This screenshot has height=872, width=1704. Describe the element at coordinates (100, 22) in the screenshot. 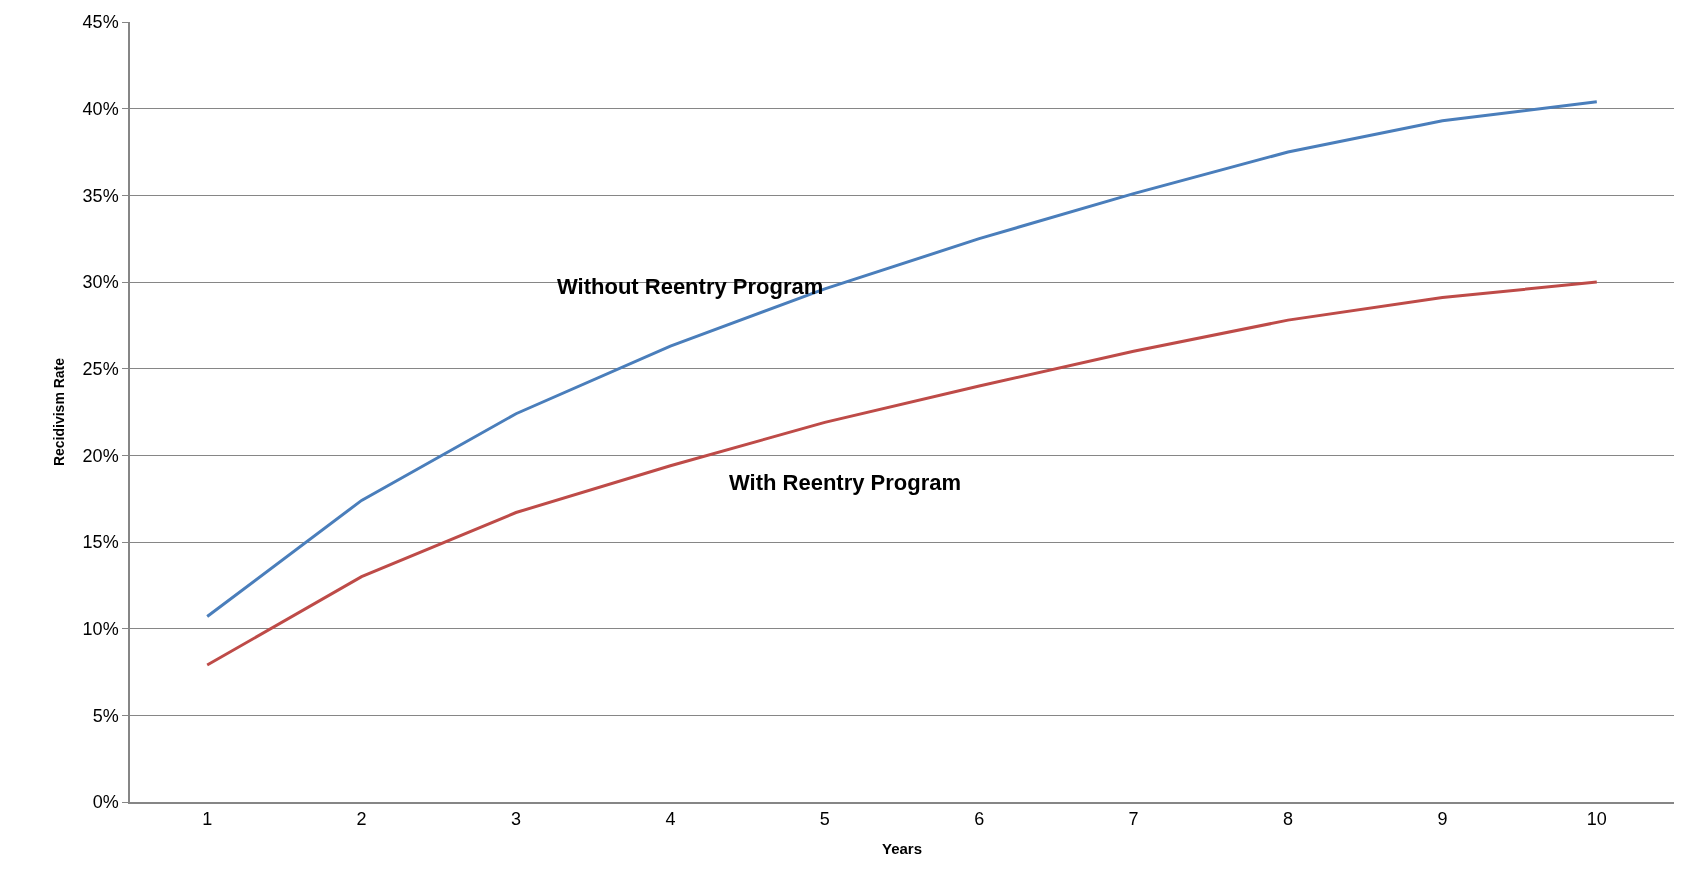

I see `y-tick-label: 45%` at that location.